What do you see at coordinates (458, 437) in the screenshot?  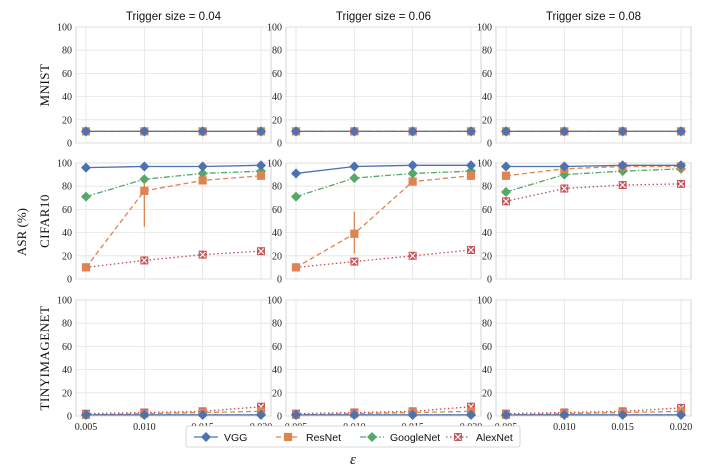 I see `legend-marker-alexnet` at bounding box center [458, 437].